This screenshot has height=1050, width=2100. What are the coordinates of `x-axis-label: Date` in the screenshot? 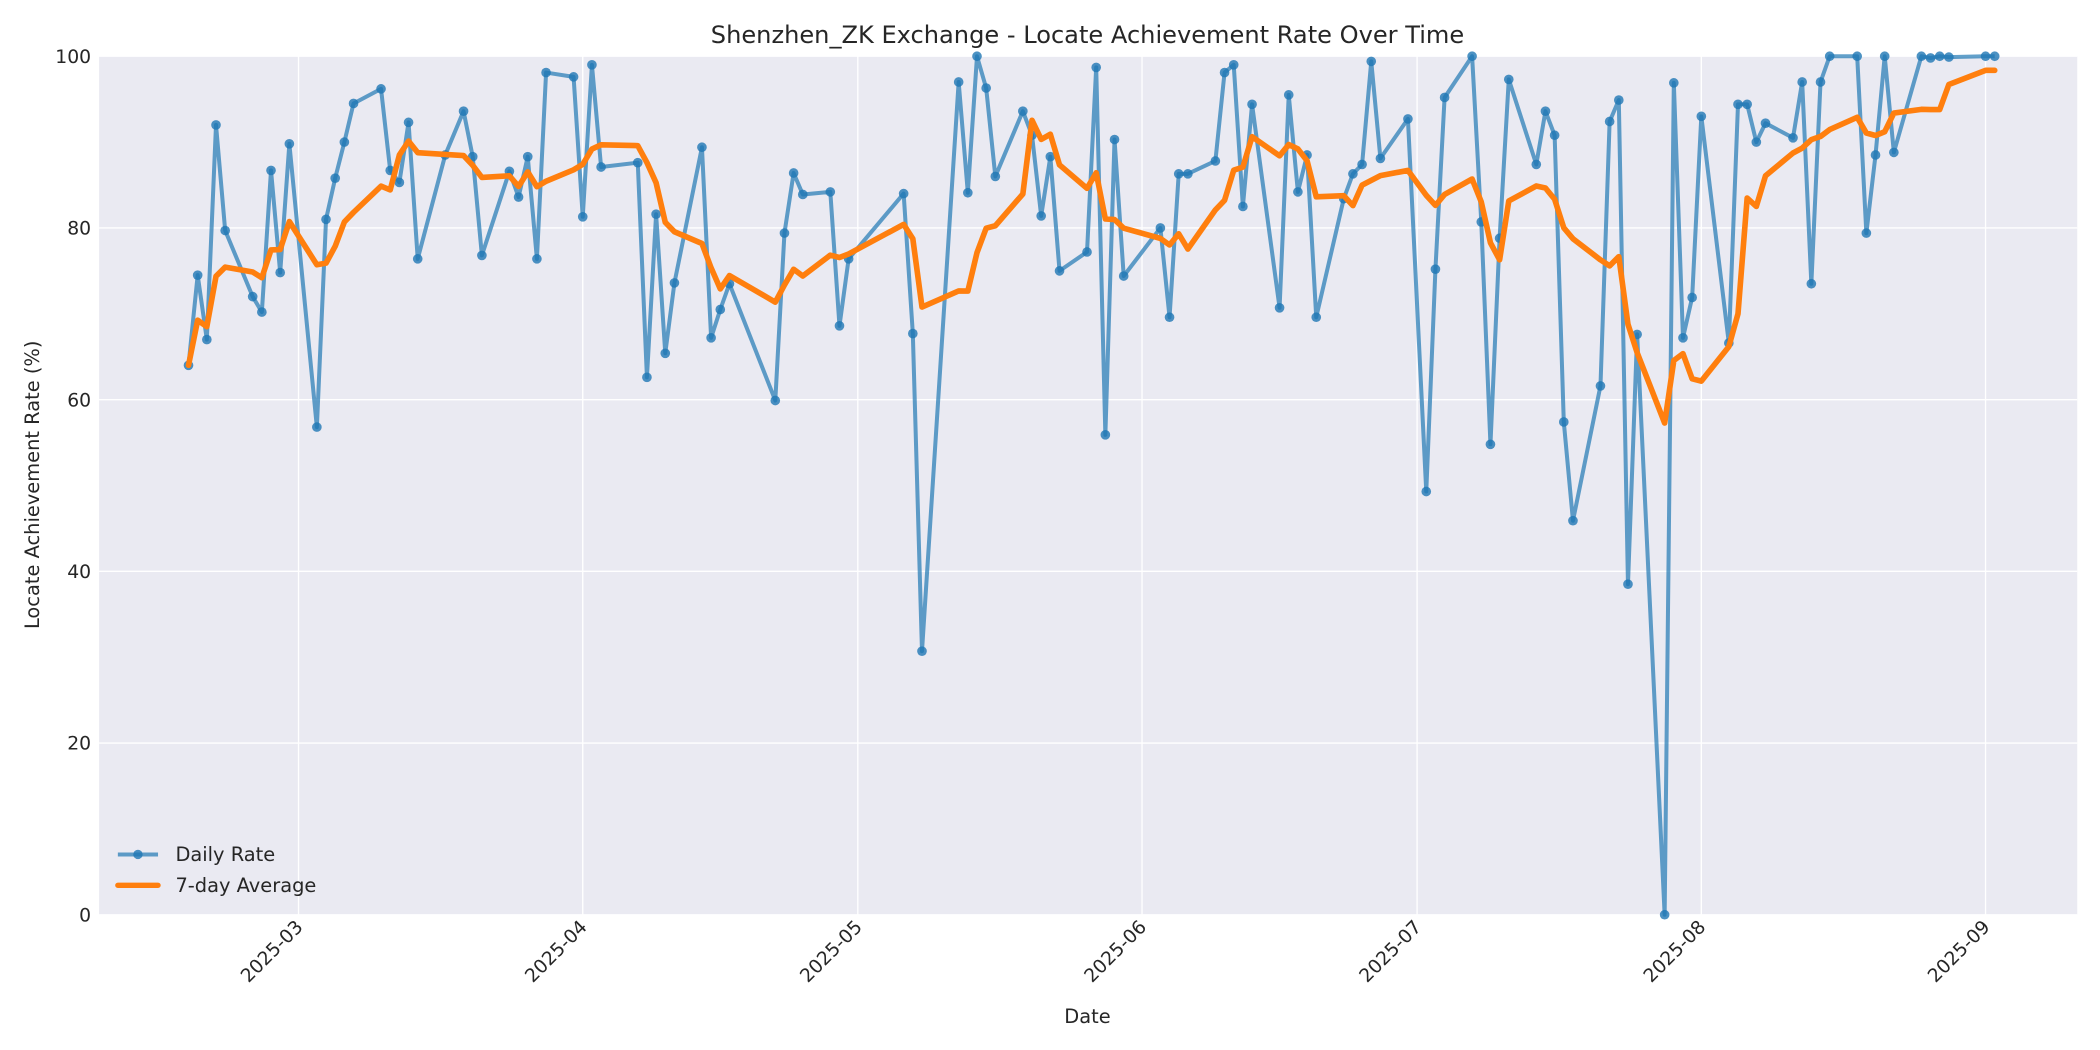 It's located at (1087, 1016).